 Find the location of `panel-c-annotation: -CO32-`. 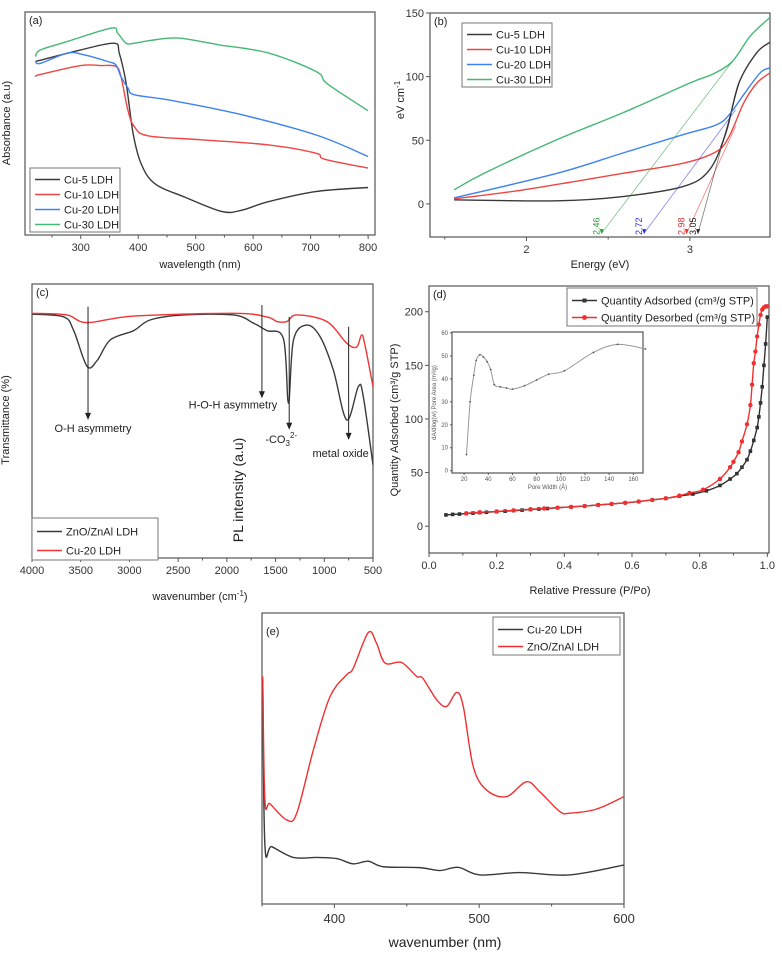

panel-c-annotation: -CO32- is located at coordinates (281, 439).